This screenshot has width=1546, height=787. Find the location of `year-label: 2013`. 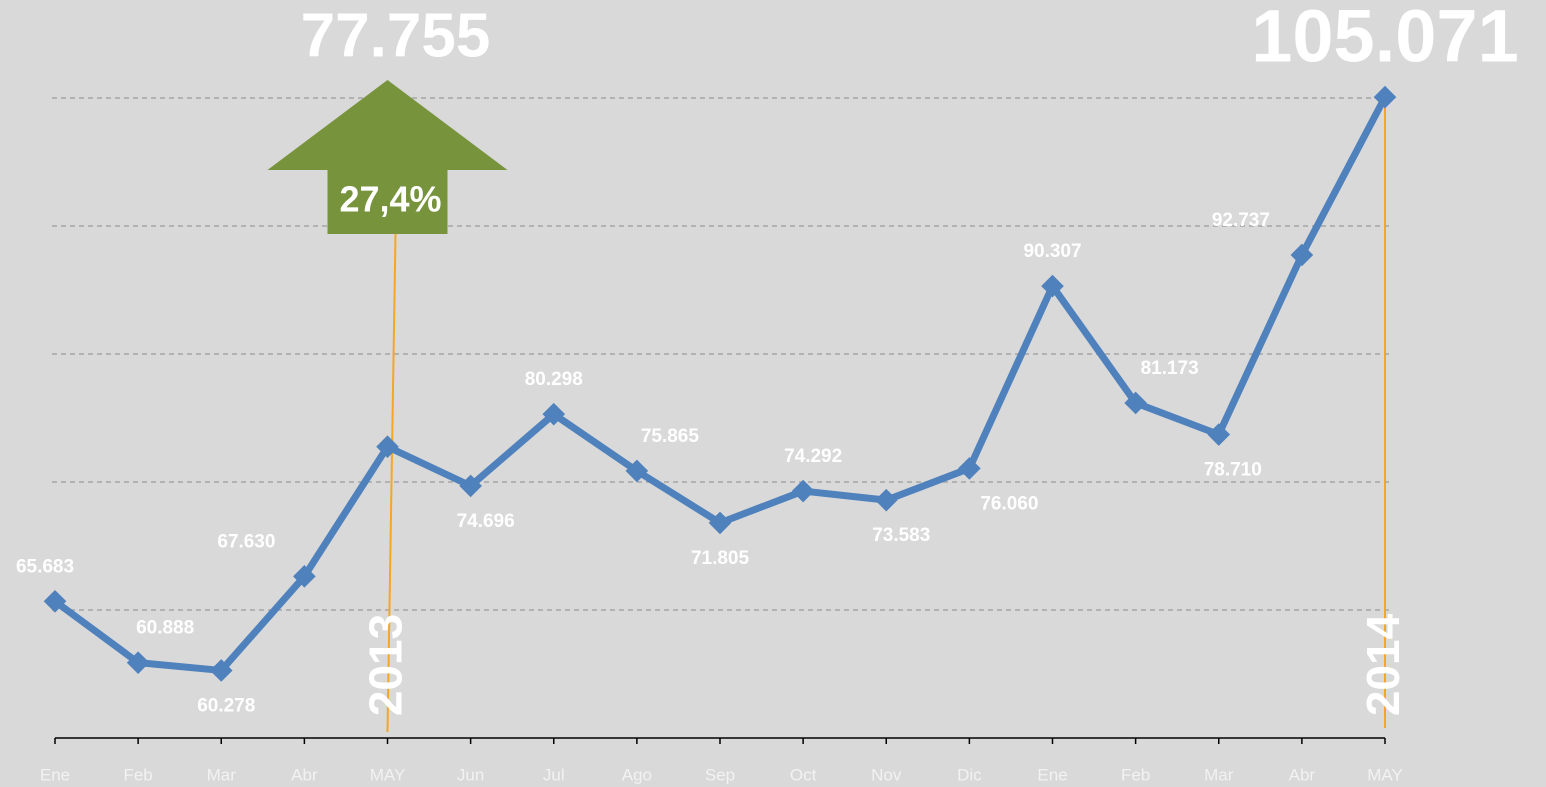

year-label: 2013 is located at coordinates (386, 665).